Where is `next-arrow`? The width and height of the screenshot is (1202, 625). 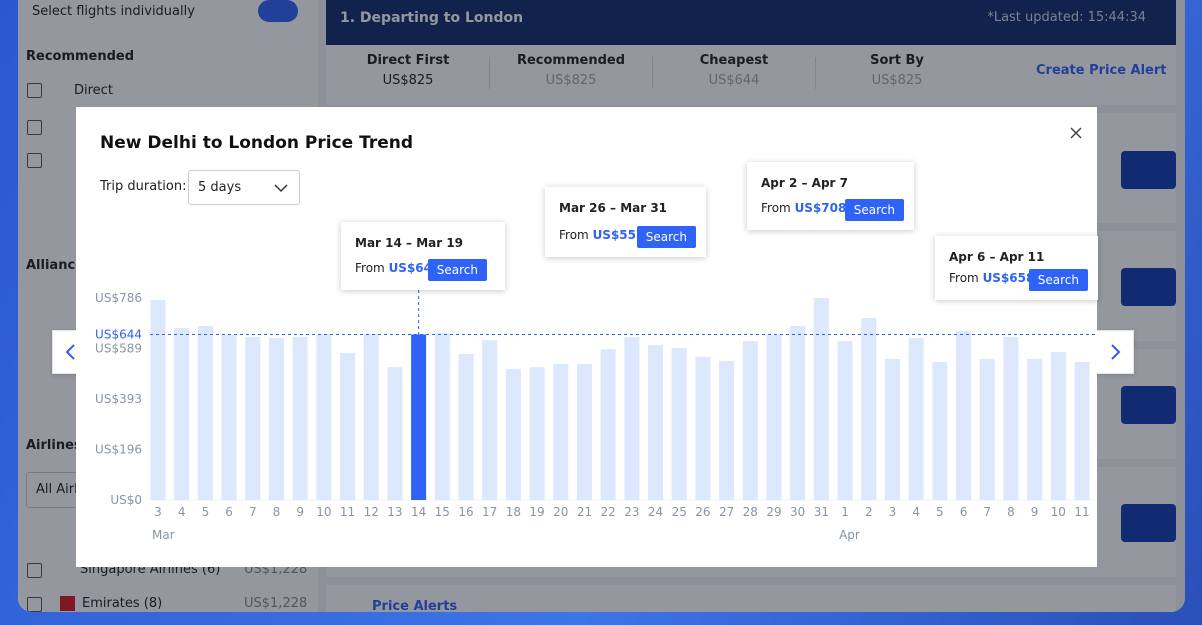 next-arrow is located at coordinates (1115, 352).